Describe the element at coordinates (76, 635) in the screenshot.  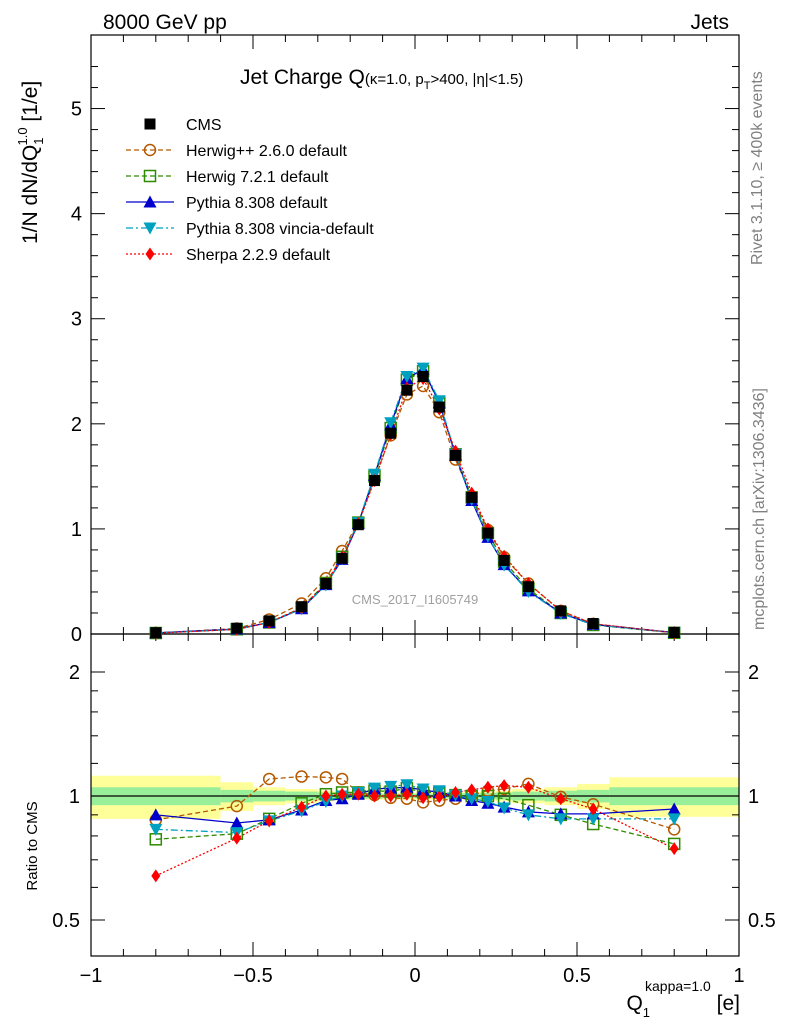
I see `y-tick-label-main: 0` at that location.